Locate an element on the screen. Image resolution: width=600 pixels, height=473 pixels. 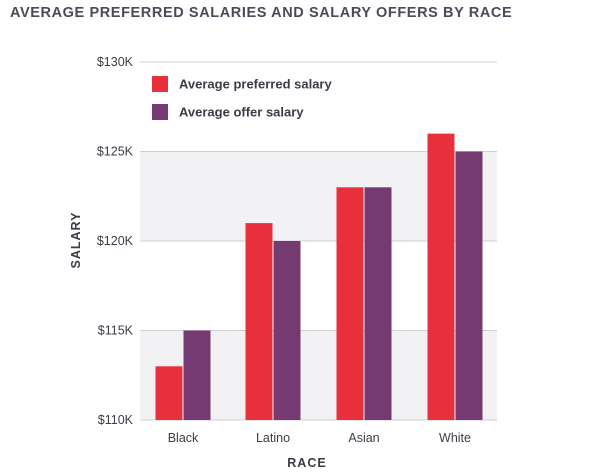
bar-preferred-black is located at coordinates (169, 393).